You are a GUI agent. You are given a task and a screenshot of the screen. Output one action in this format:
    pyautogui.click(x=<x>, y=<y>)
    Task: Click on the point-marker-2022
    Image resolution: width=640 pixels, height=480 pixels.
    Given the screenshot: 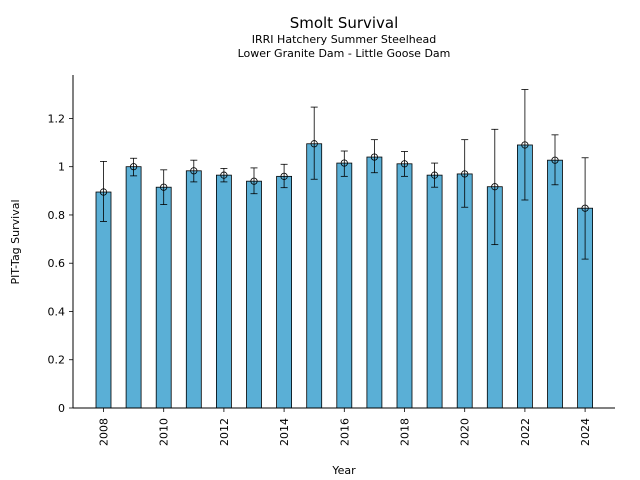 What is the action you would take?
    pyautogui.click(x=525, y=145)
    